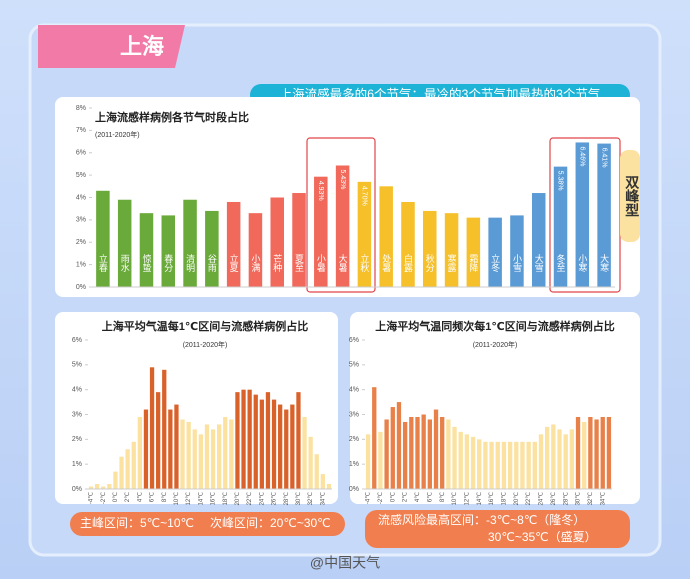 Image resolution: width=690 pixels, height=584 pixels. I want to click on x-tick-label: 22℃, so click(528, 499).